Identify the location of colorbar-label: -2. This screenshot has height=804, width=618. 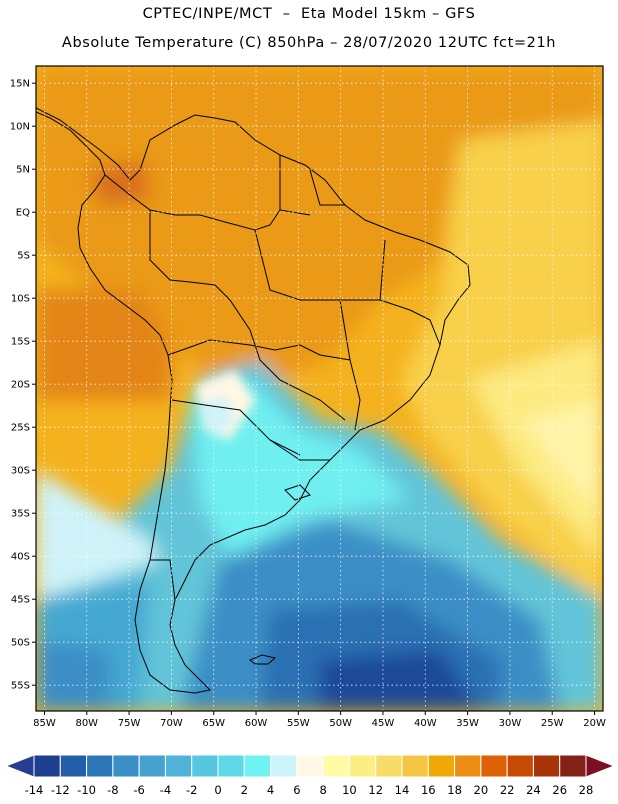
(191, 790).